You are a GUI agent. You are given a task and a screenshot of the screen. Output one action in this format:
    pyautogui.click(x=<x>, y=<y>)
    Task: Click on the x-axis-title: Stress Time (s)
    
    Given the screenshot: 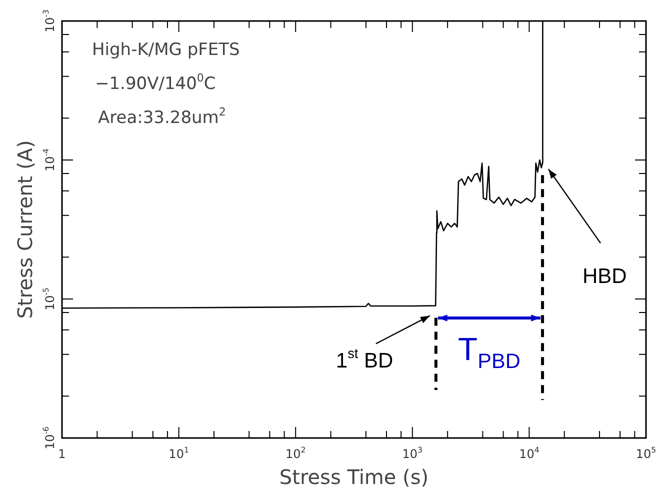 What is the action you would take?
    pyautogui.click(x=354, y=477)
    